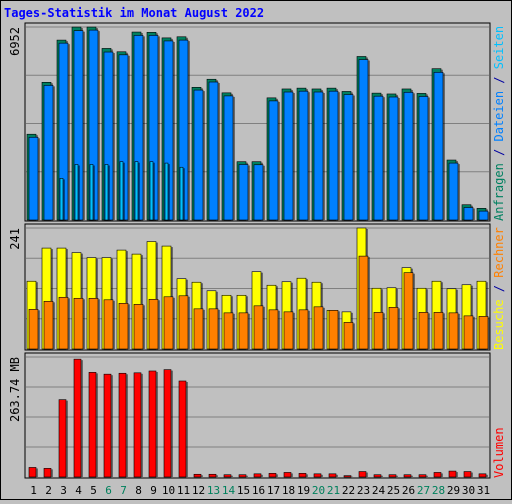  I want to click on legend-entry: Volumen, so click(499, 452).